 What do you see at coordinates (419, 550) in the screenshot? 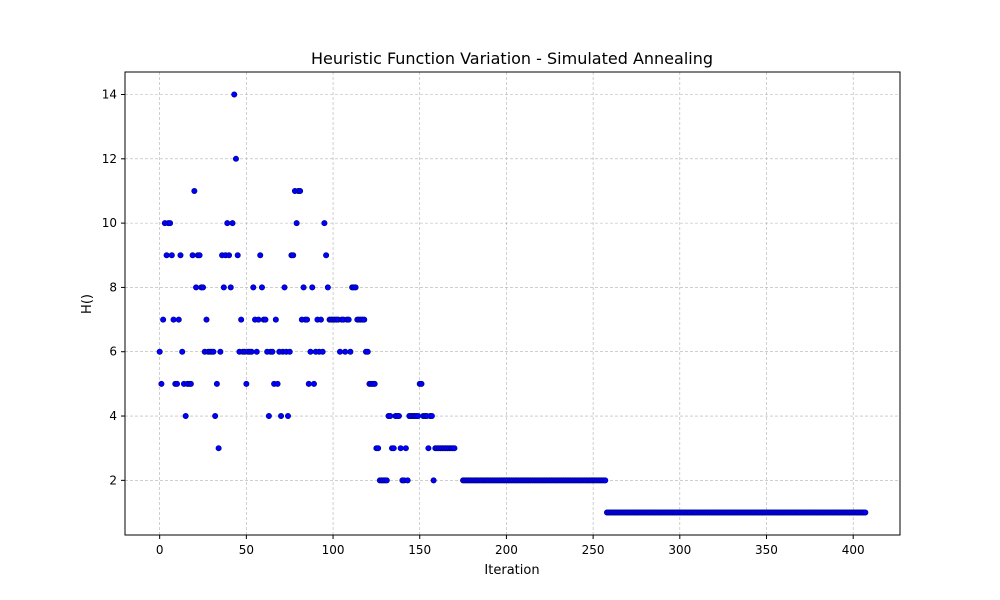
I see `x-tick-label: 150` at bounding box center [419, 550].